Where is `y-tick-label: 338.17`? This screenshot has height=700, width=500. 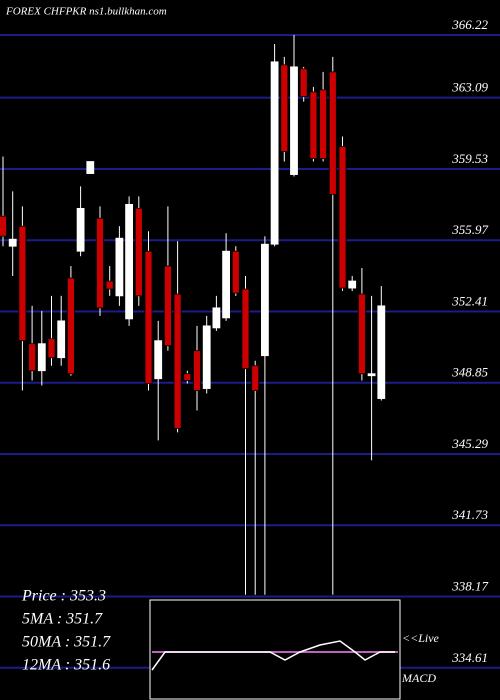 y-tick-label: 338.17 is located at coordinates (469, 585).